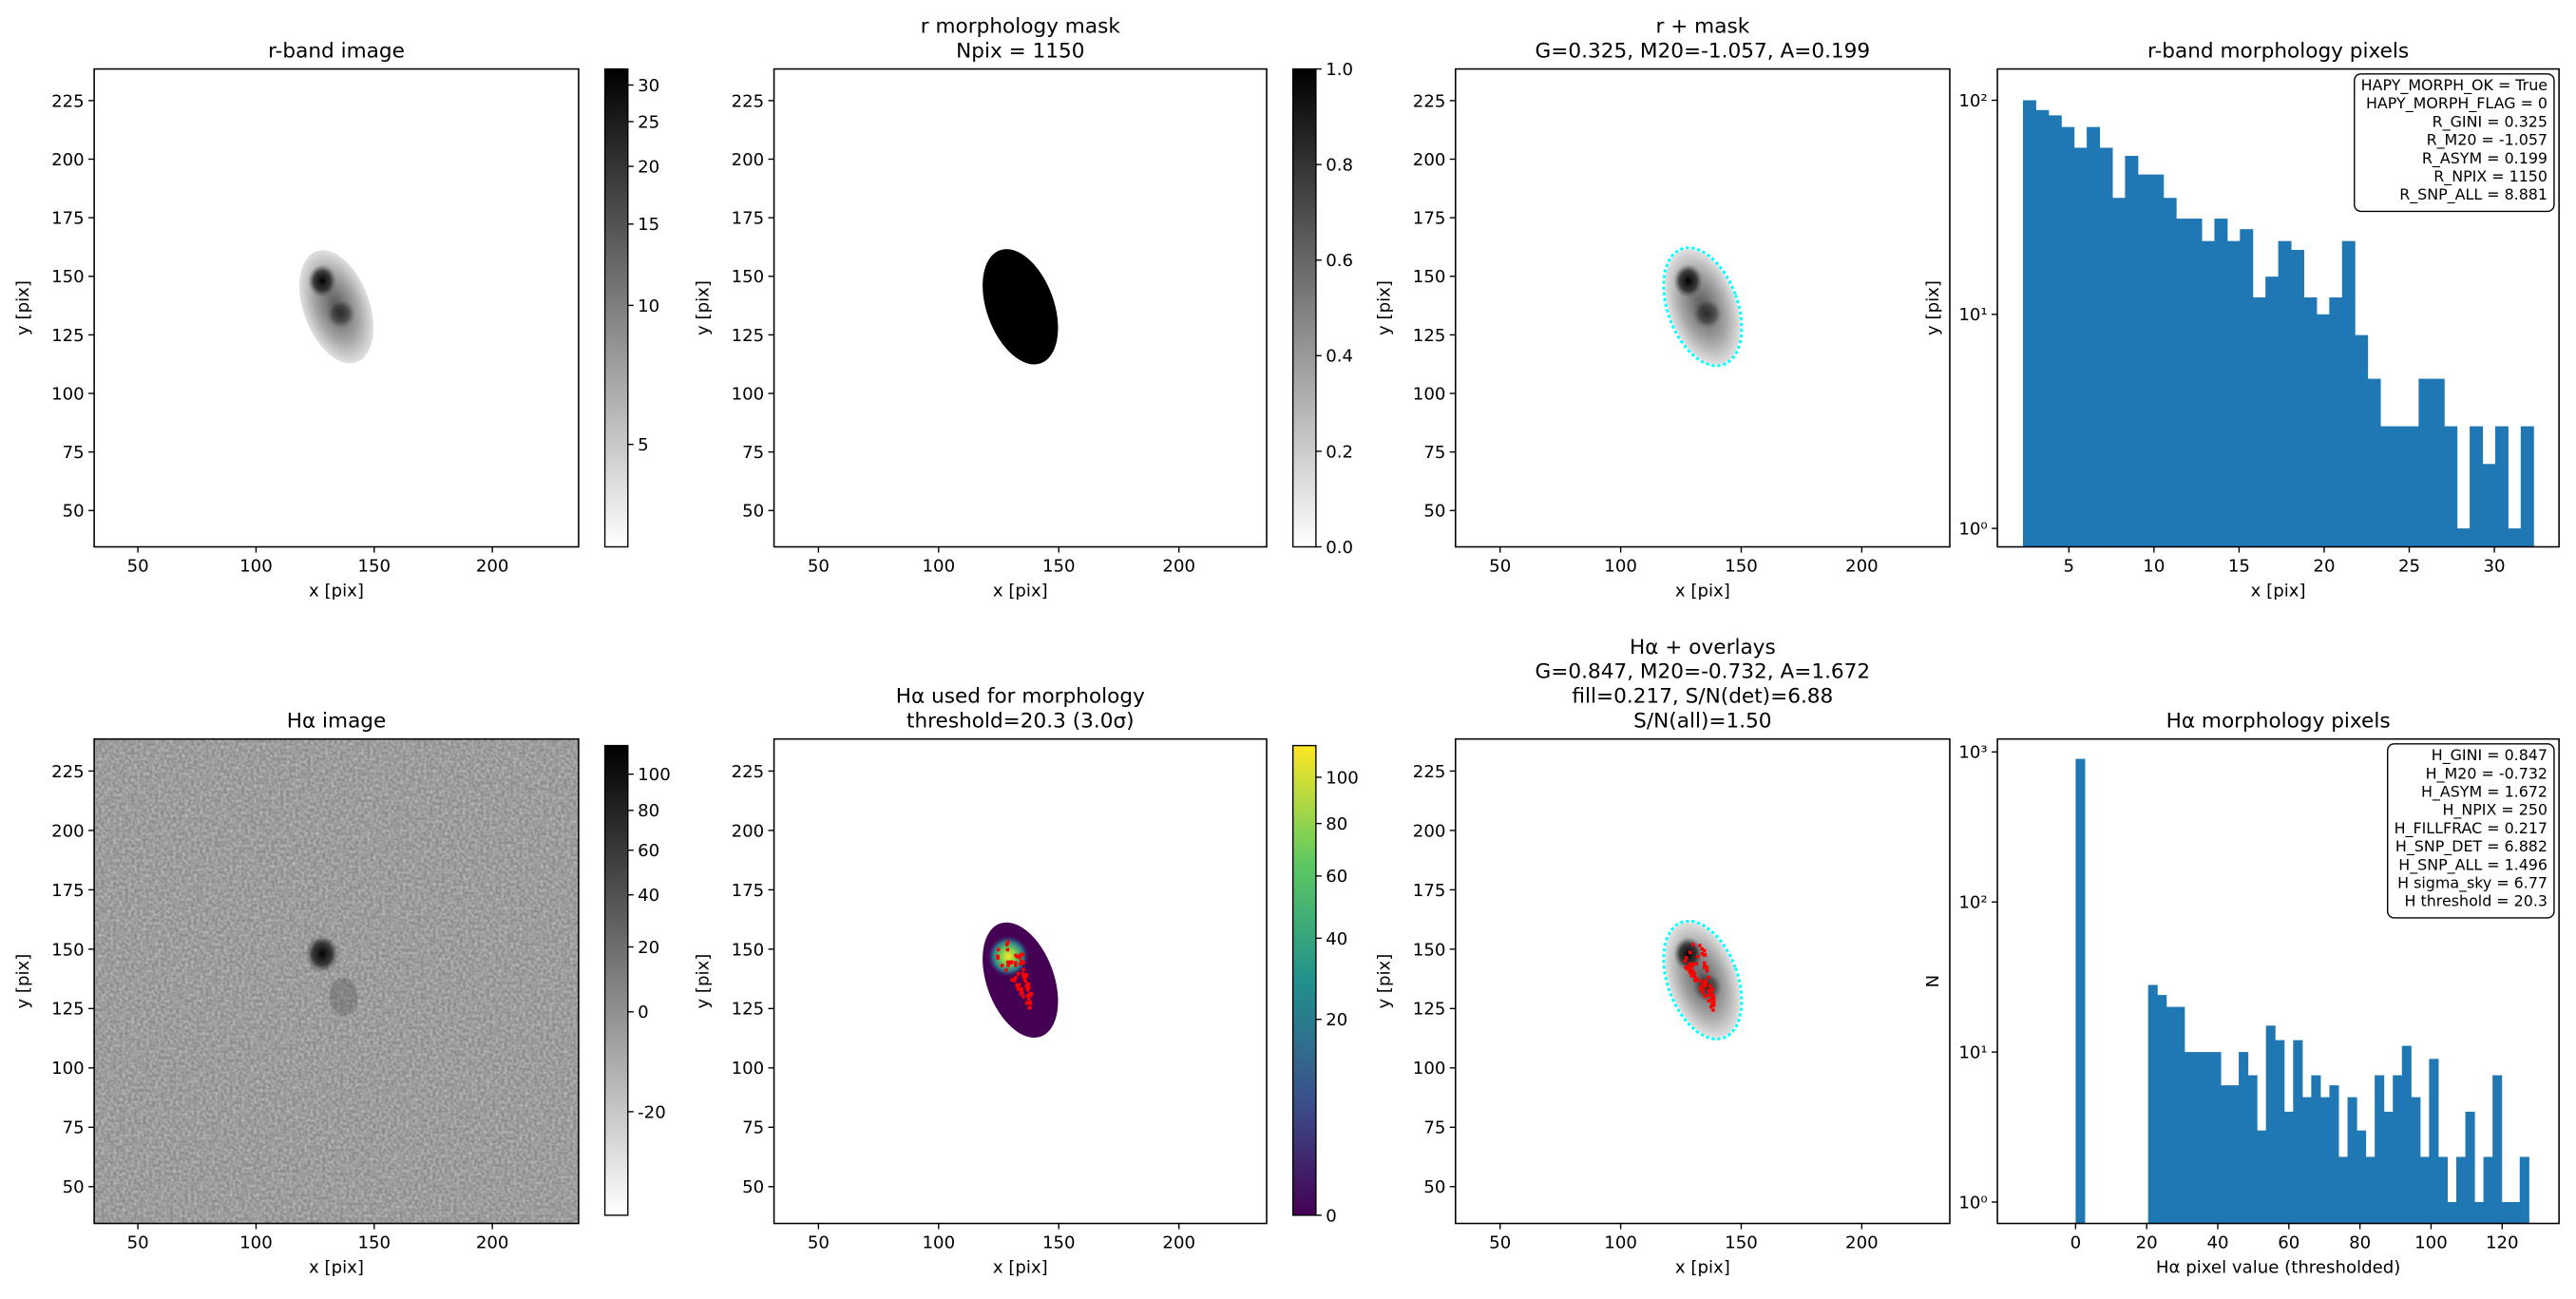 The width and height of the screenshot is (2576, 1299). What do you see at coordinates (2278, 51) in the screenshot?
I see `panel-title: r-band morphology pixels` at bounding box center [2278, 51].